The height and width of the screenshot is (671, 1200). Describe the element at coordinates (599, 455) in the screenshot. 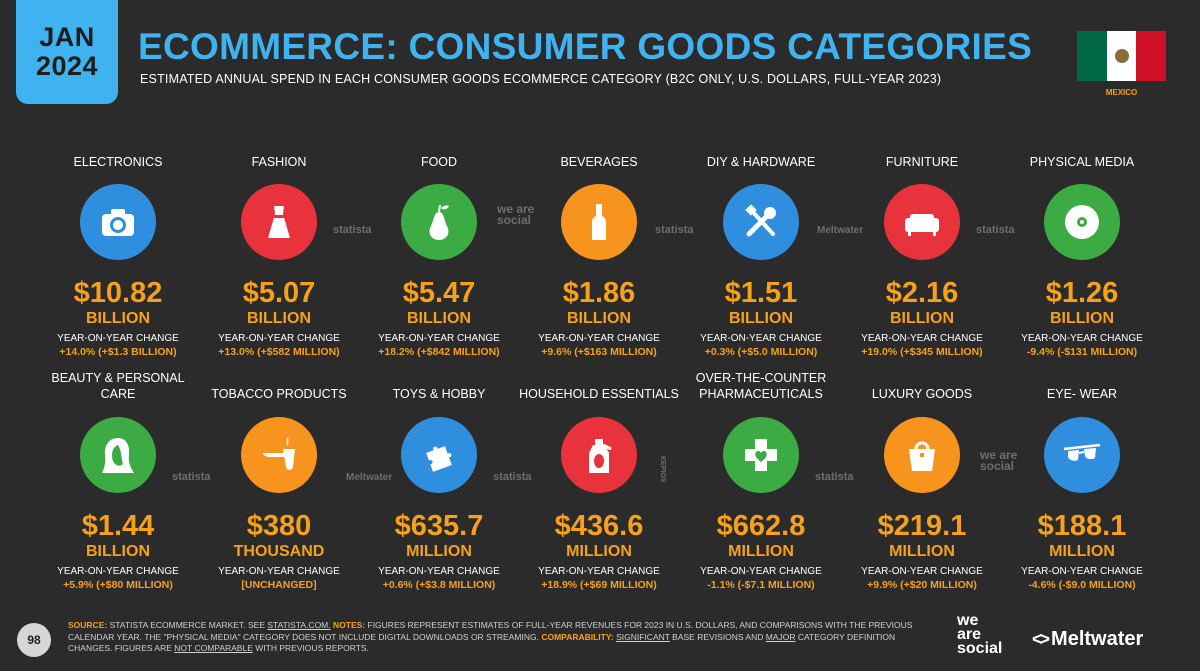

I see `detergent-icon` at that location.